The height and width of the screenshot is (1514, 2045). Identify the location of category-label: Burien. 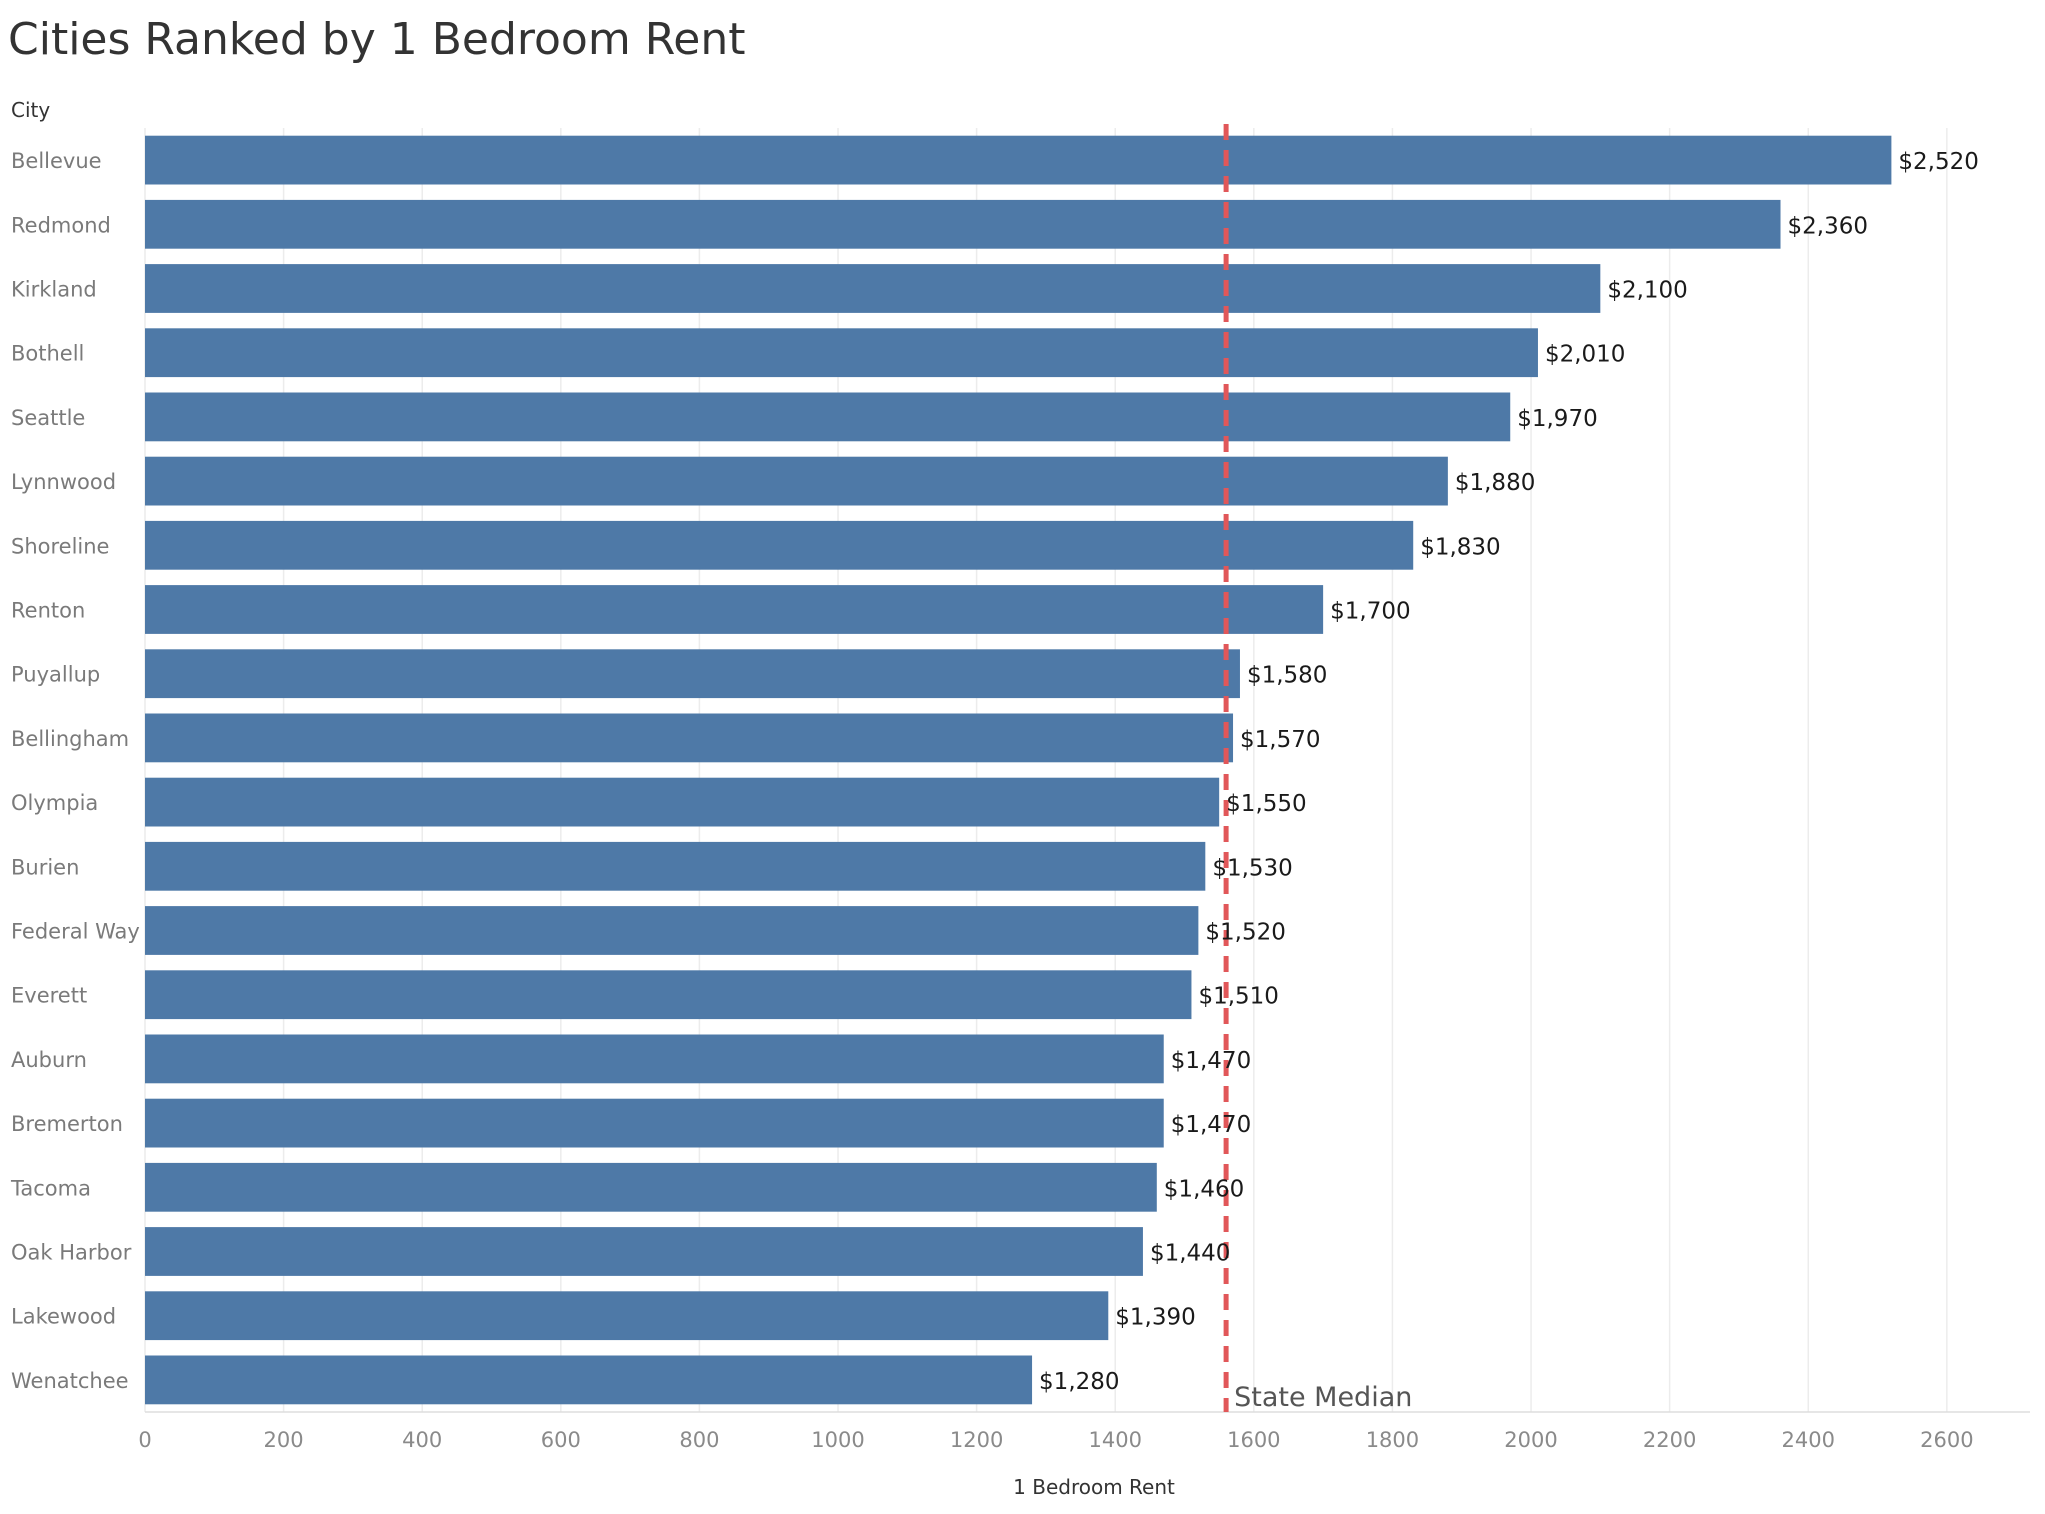
(45, 867).